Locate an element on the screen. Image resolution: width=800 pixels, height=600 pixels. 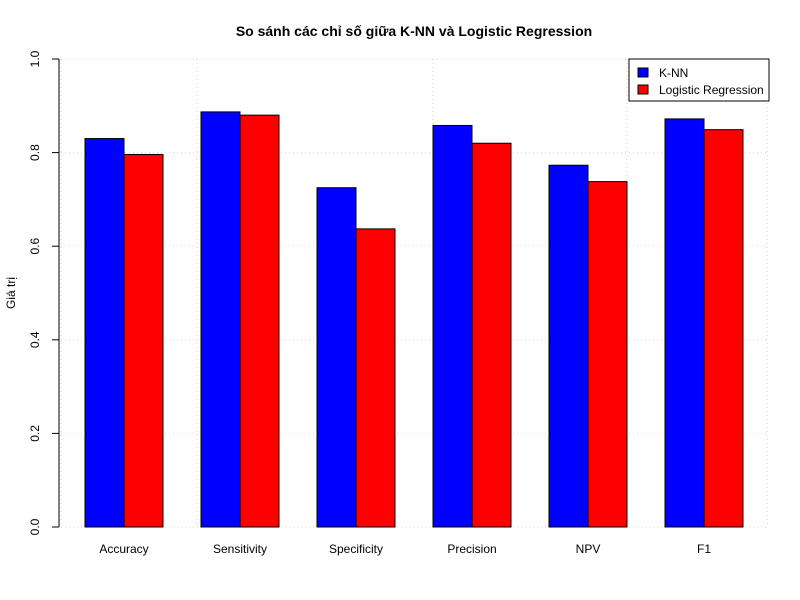
legend-box is located at coordinates (699, 80).